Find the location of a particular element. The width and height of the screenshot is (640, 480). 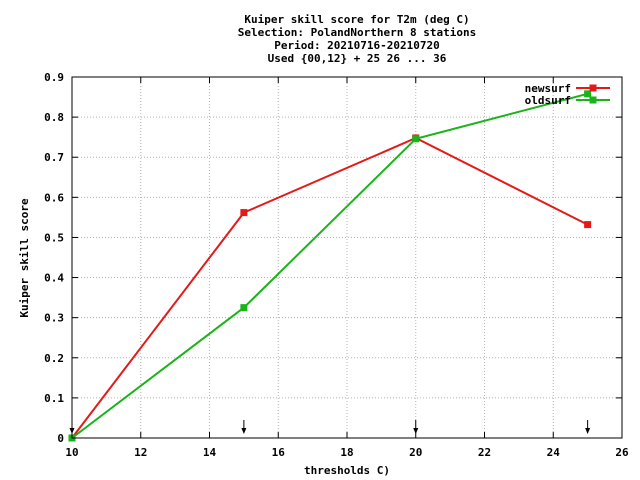

x-tick-label: 10 is located at coordinates (71, 452).